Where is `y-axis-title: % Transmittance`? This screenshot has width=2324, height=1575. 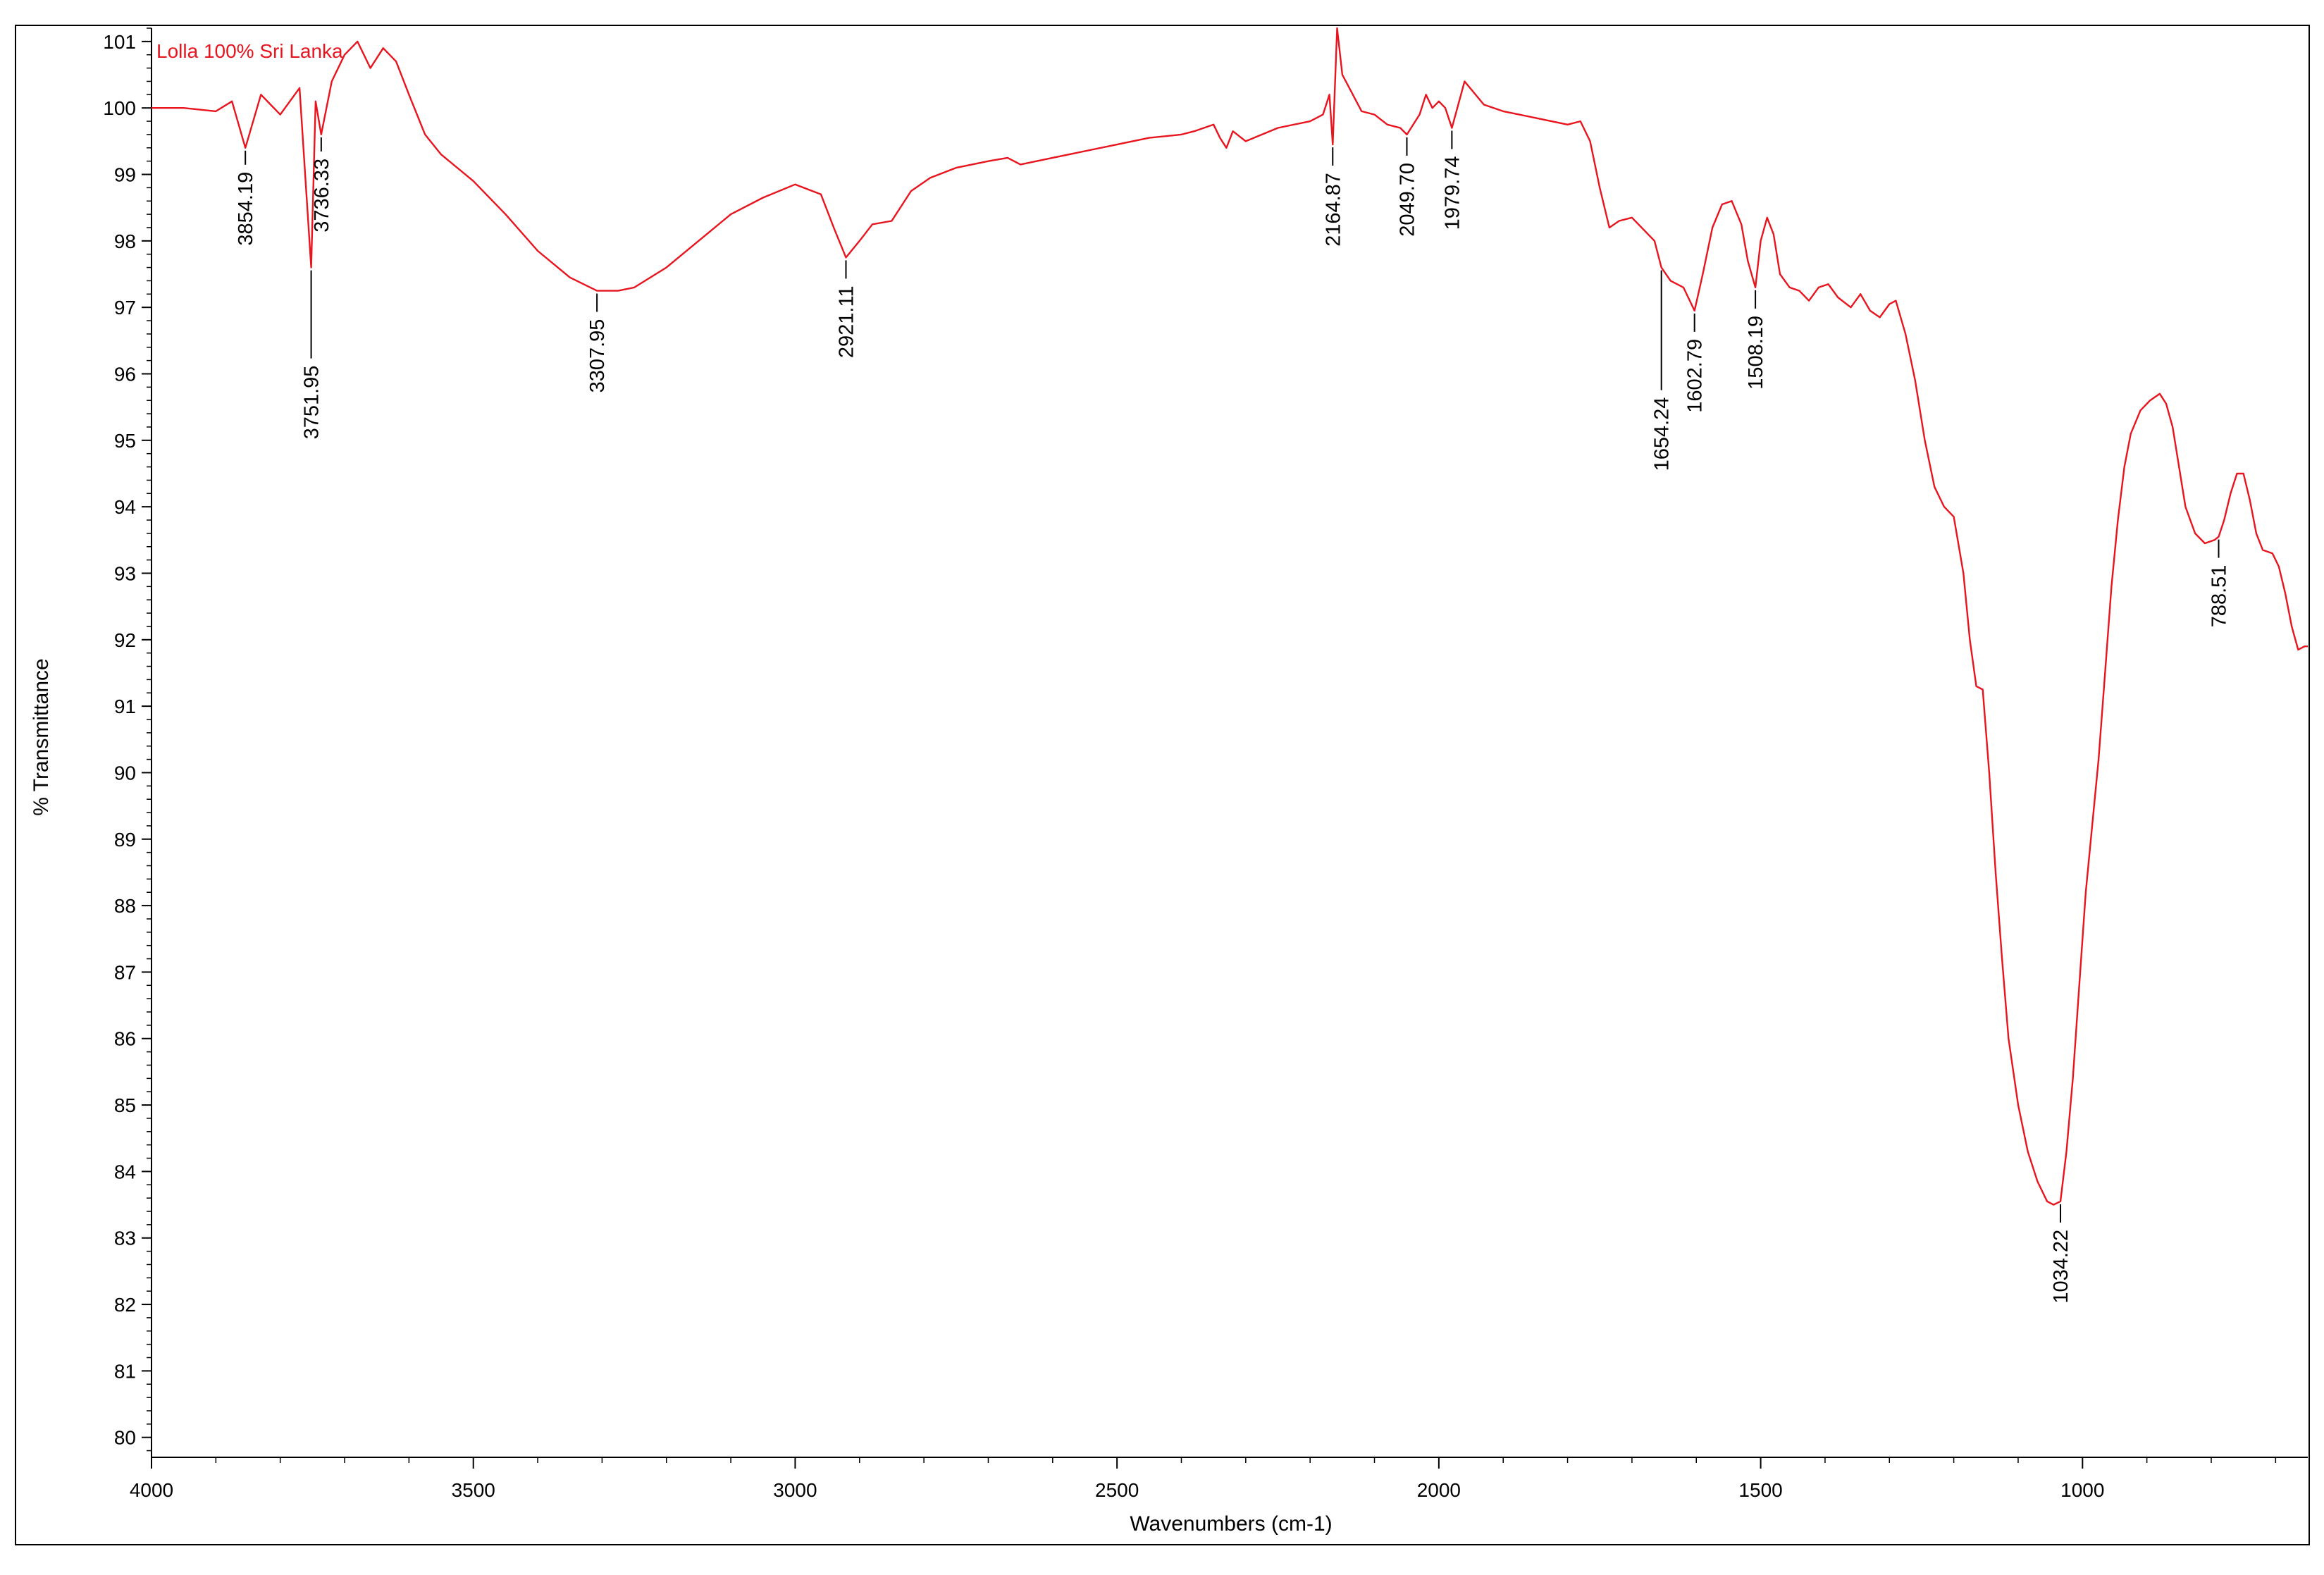
y-axis-title: % Transmittance is located at coordinates (42, 736).